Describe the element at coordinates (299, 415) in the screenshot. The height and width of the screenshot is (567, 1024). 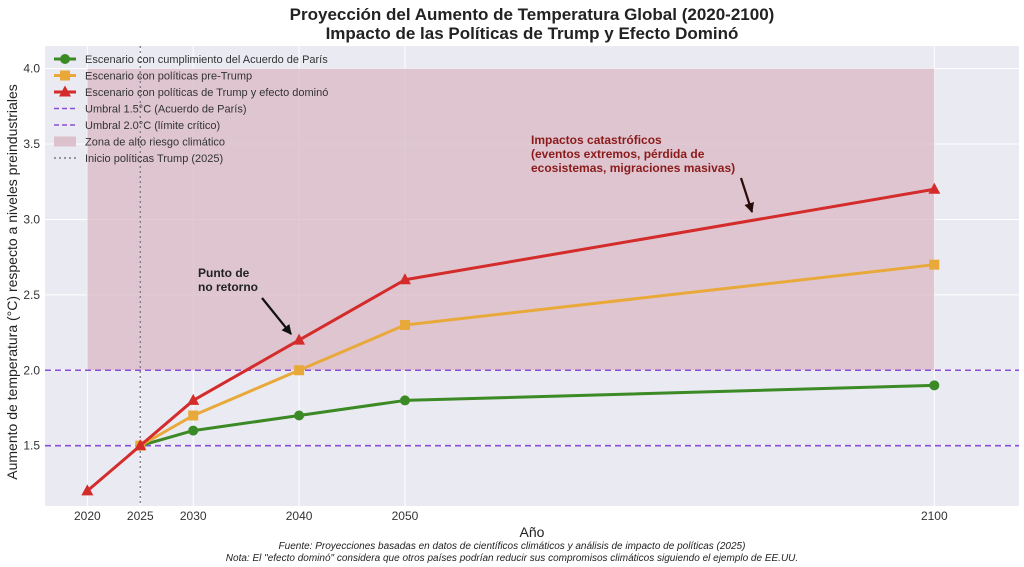
I see `point-paris-2040` at that location.